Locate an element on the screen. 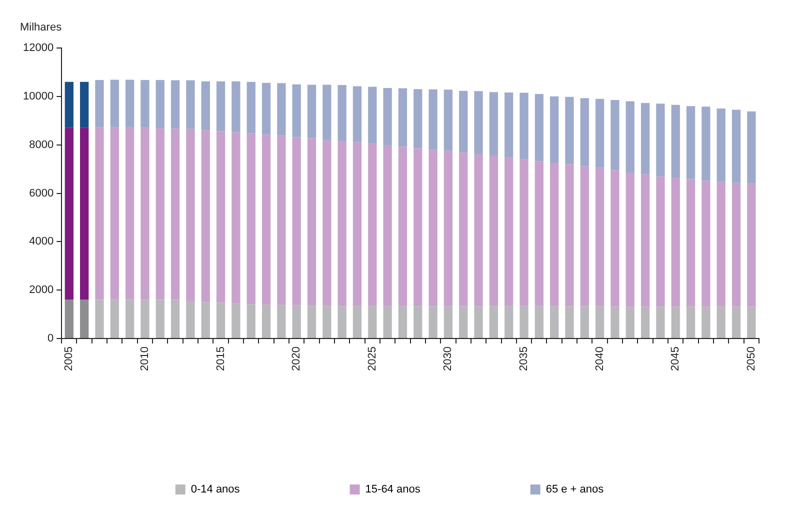  x-tick-label: 2045 is located at coordinates (676, 359).